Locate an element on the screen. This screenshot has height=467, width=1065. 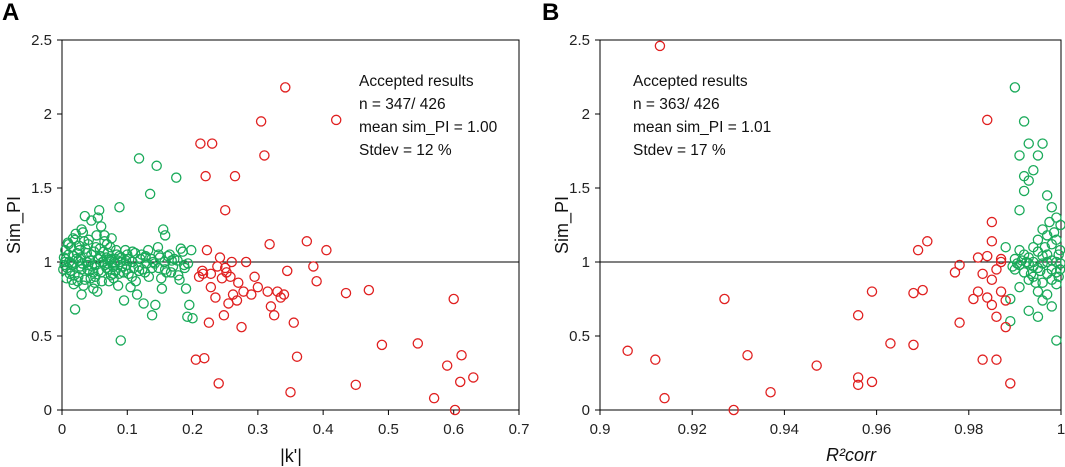
panel-a-annotation-line-3: mean sim_PI = 1.00 is located at coordinates (428, 127).